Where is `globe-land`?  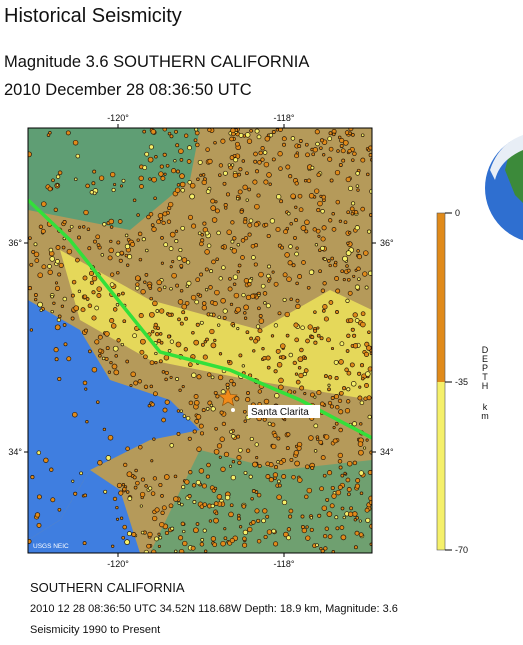
globe-land is located at coordinates (514, 185).